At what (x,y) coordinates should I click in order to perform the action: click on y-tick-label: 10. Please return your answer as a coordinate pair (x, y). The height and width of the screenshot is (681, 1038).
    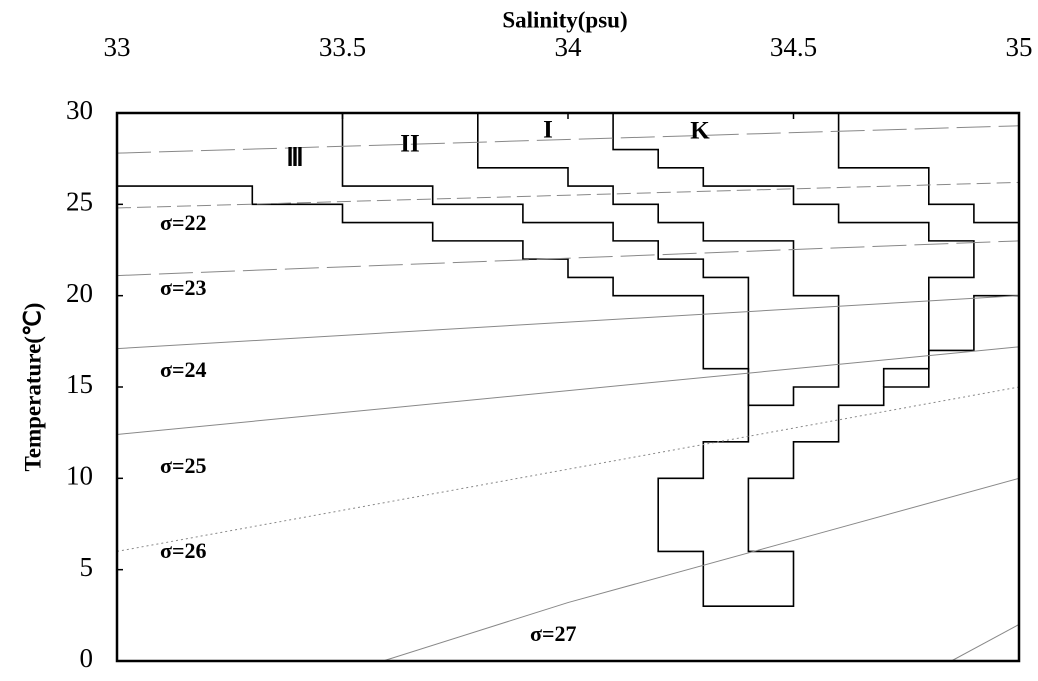
    Looking at the image, I should click on (79, 476).